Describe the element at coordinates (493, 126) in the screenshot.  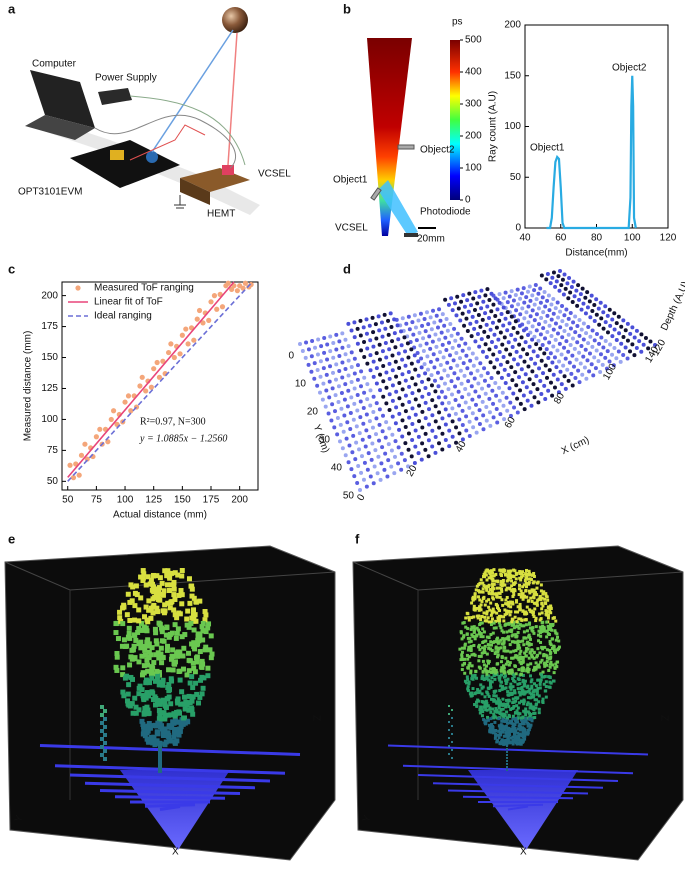
I see `y-axis-label: Ray count (A.U)` at that location.